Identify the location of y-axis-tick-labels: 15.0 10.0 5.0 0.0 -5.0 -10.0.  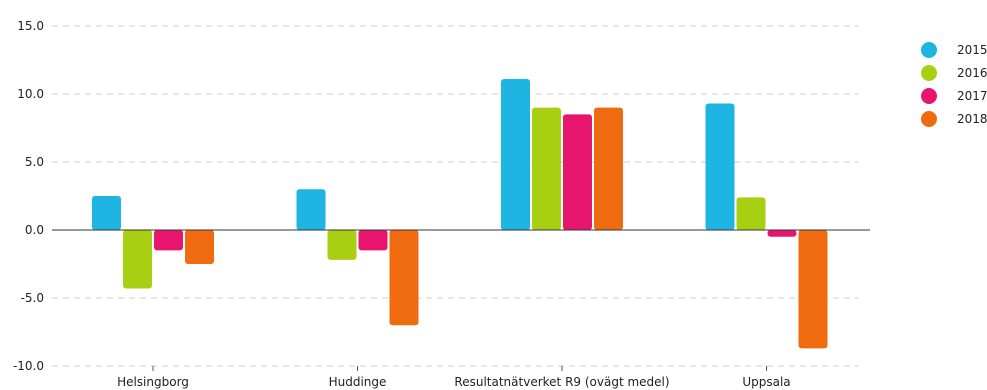
(28, 196).